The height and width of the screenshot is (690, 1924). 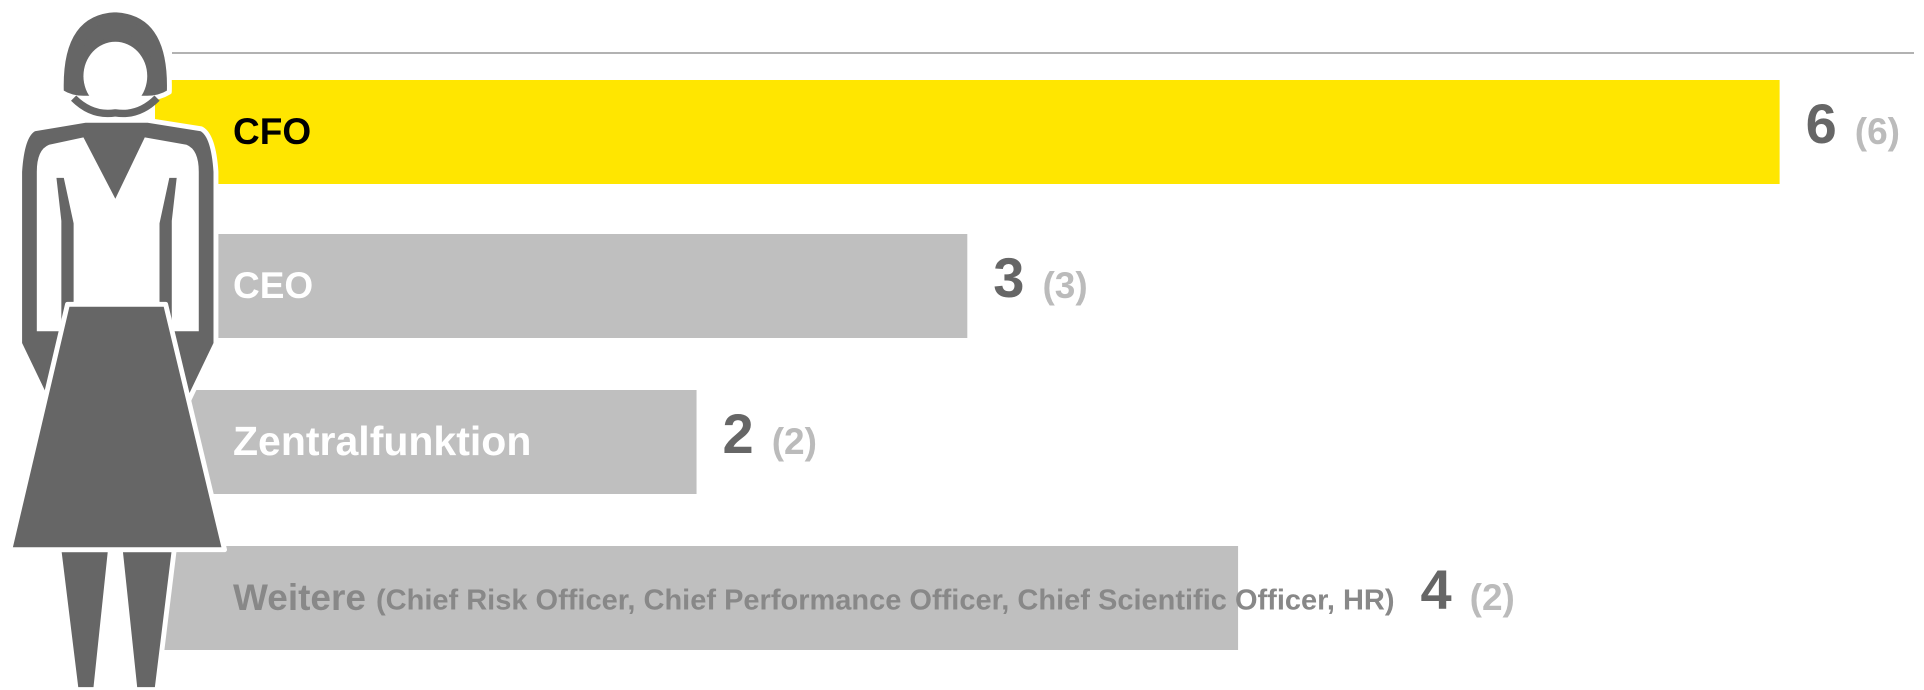 I want to click on value-label: 2, so click(x=738, y=433).